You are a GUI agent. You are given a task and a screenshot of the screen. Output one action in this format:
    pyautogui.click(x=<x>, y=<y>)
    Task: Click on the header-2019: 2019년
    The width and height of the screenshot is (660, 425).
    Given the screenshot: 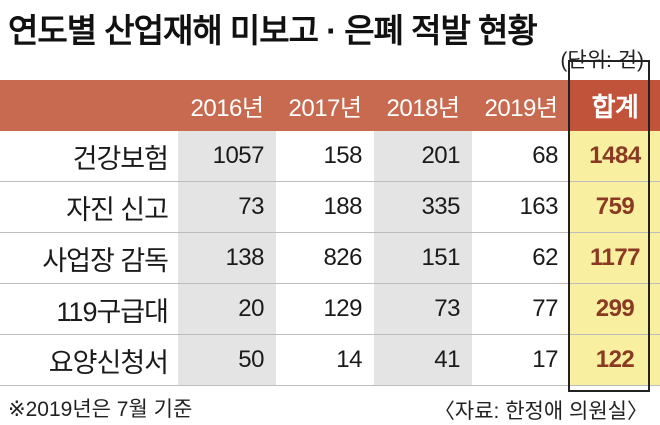 What is the action you would take?
    pyautogui.click(x=521, y=105)
    